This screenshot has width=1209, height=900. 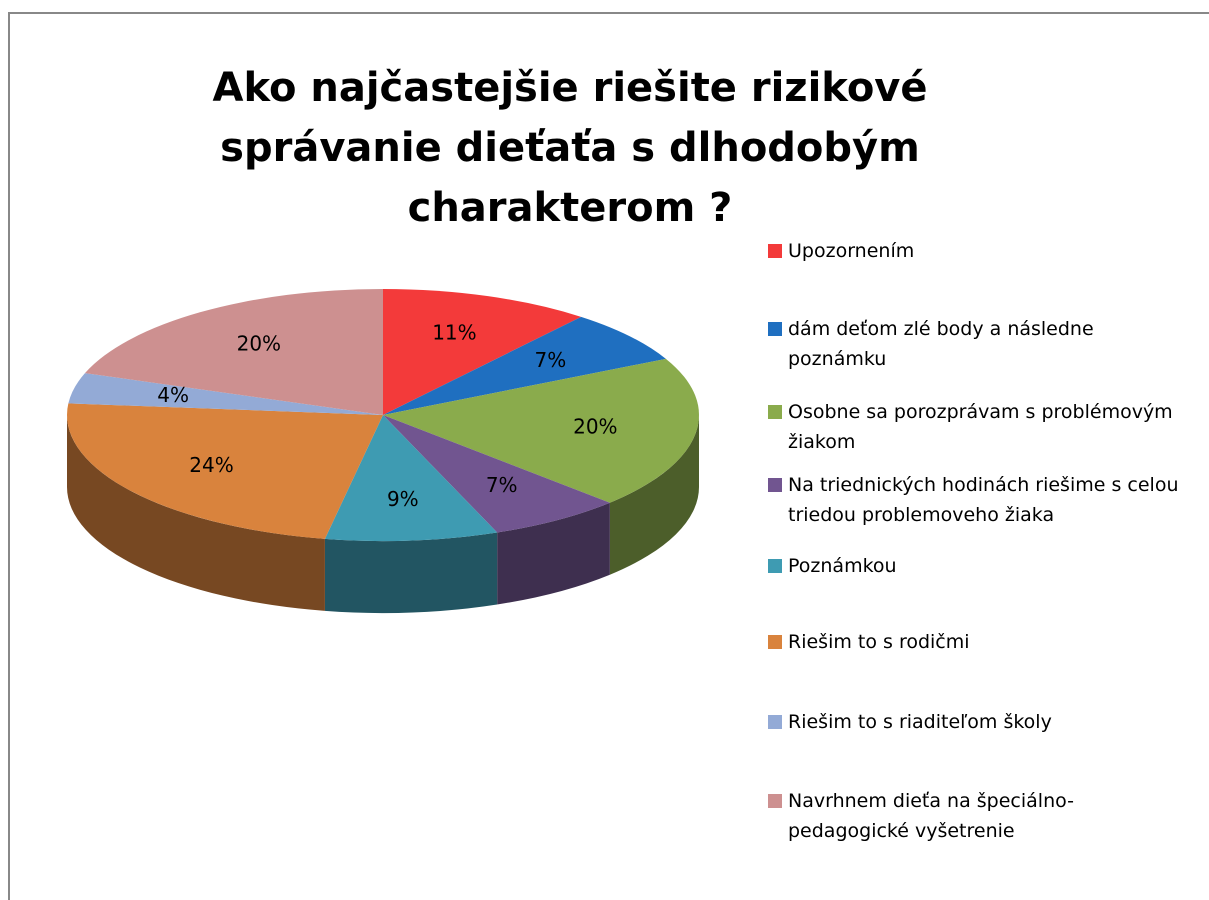 I want to click on legend-item: Upozornením, so click(x=978, y=251).